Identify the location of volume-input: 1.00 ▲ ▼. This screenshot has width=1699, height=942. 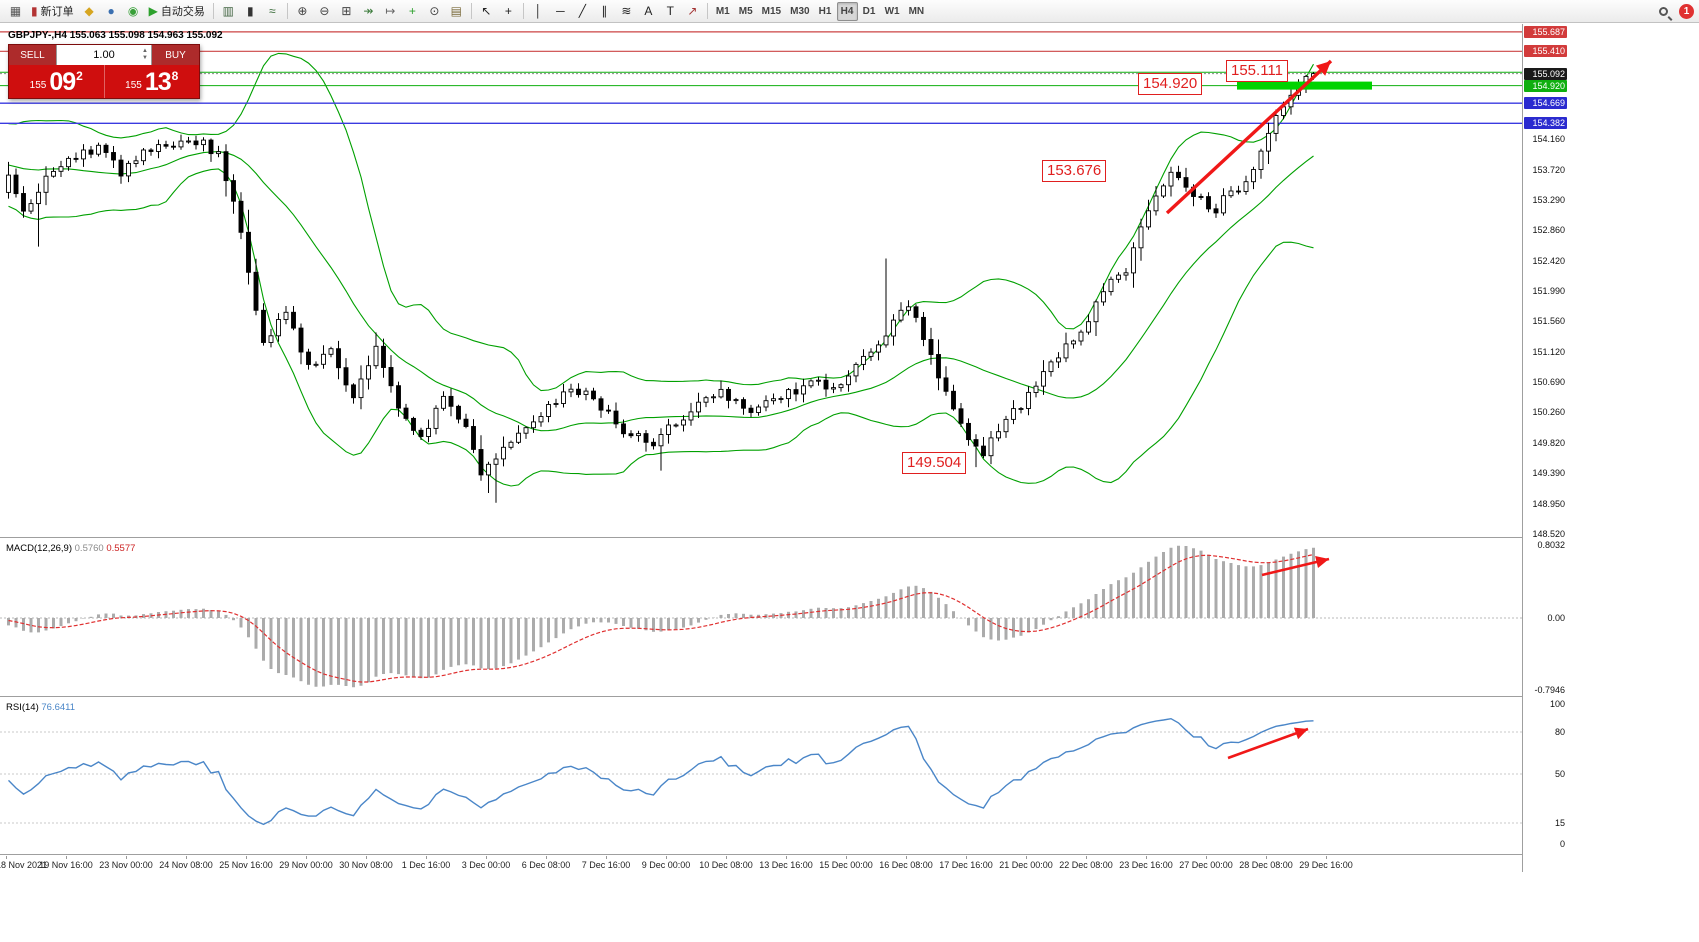
(104, 55).